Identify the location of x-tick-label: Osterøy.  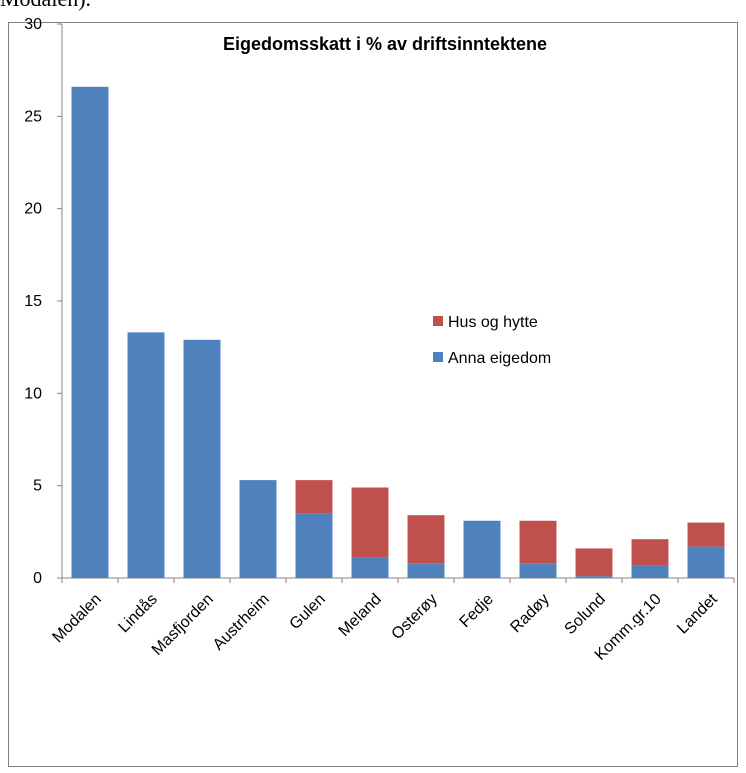
(415, 617).